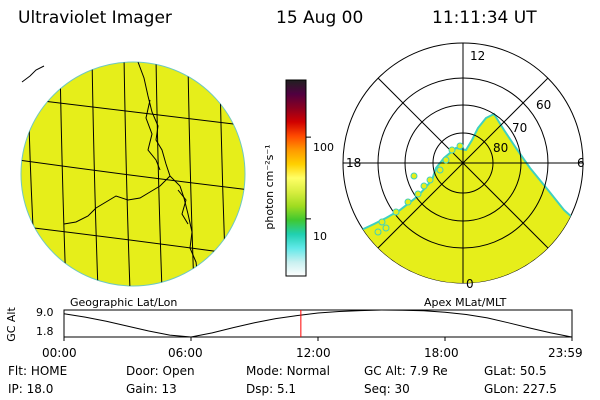  I want to click on status-field: Dsp: 5.1, so click(271, 389).